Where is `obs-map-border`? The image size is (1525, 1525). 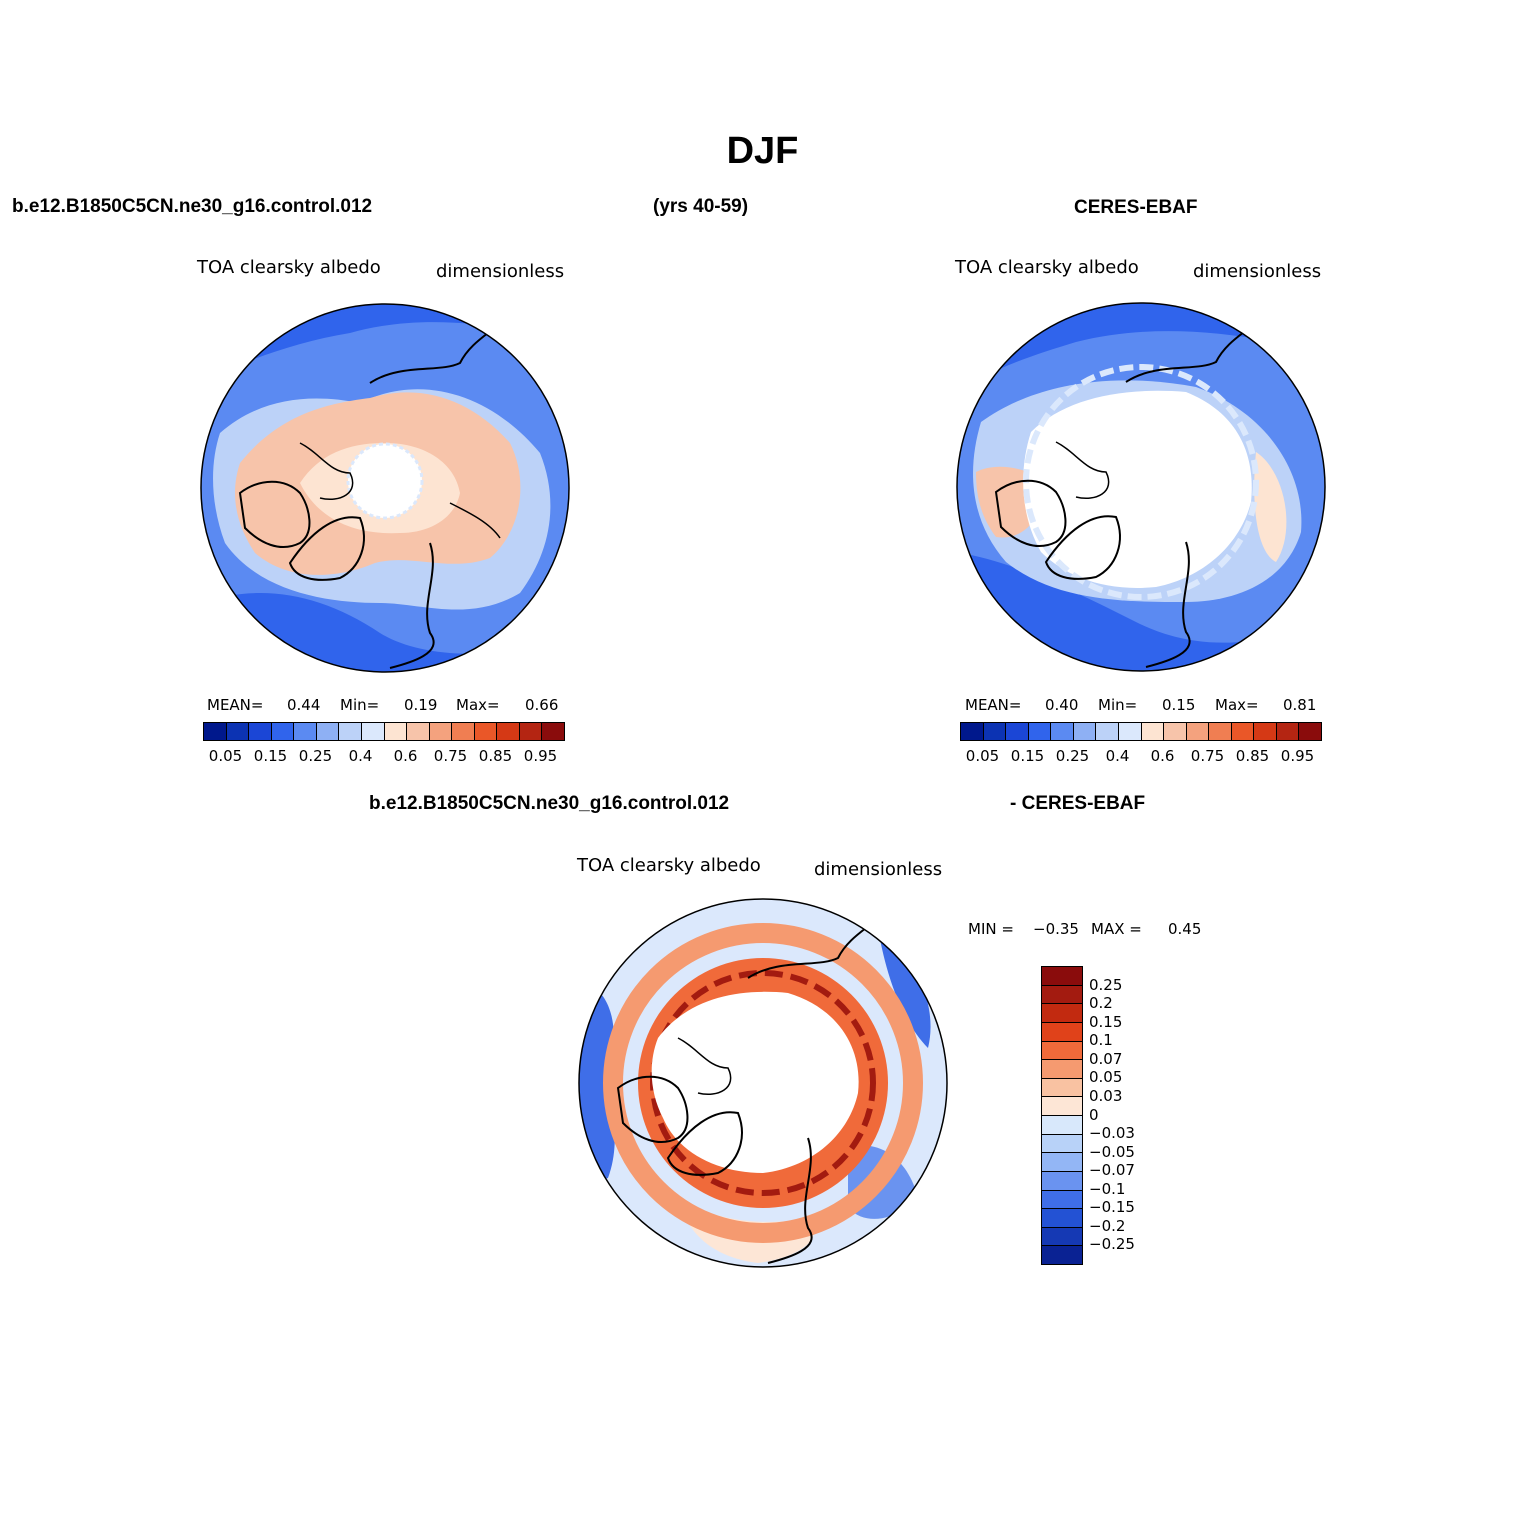 obs-map-border is located at coordinates (1141, 487).